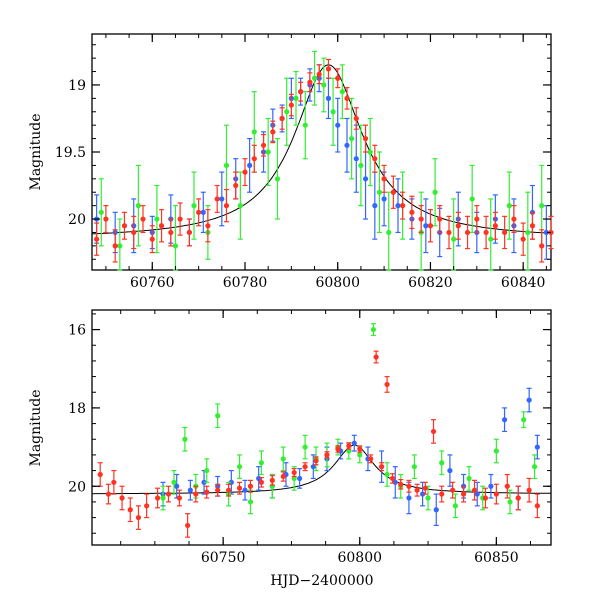 This screenshot has width=600, height=600. I want to click on y-tick-label: 19.5, so click(70, 153).